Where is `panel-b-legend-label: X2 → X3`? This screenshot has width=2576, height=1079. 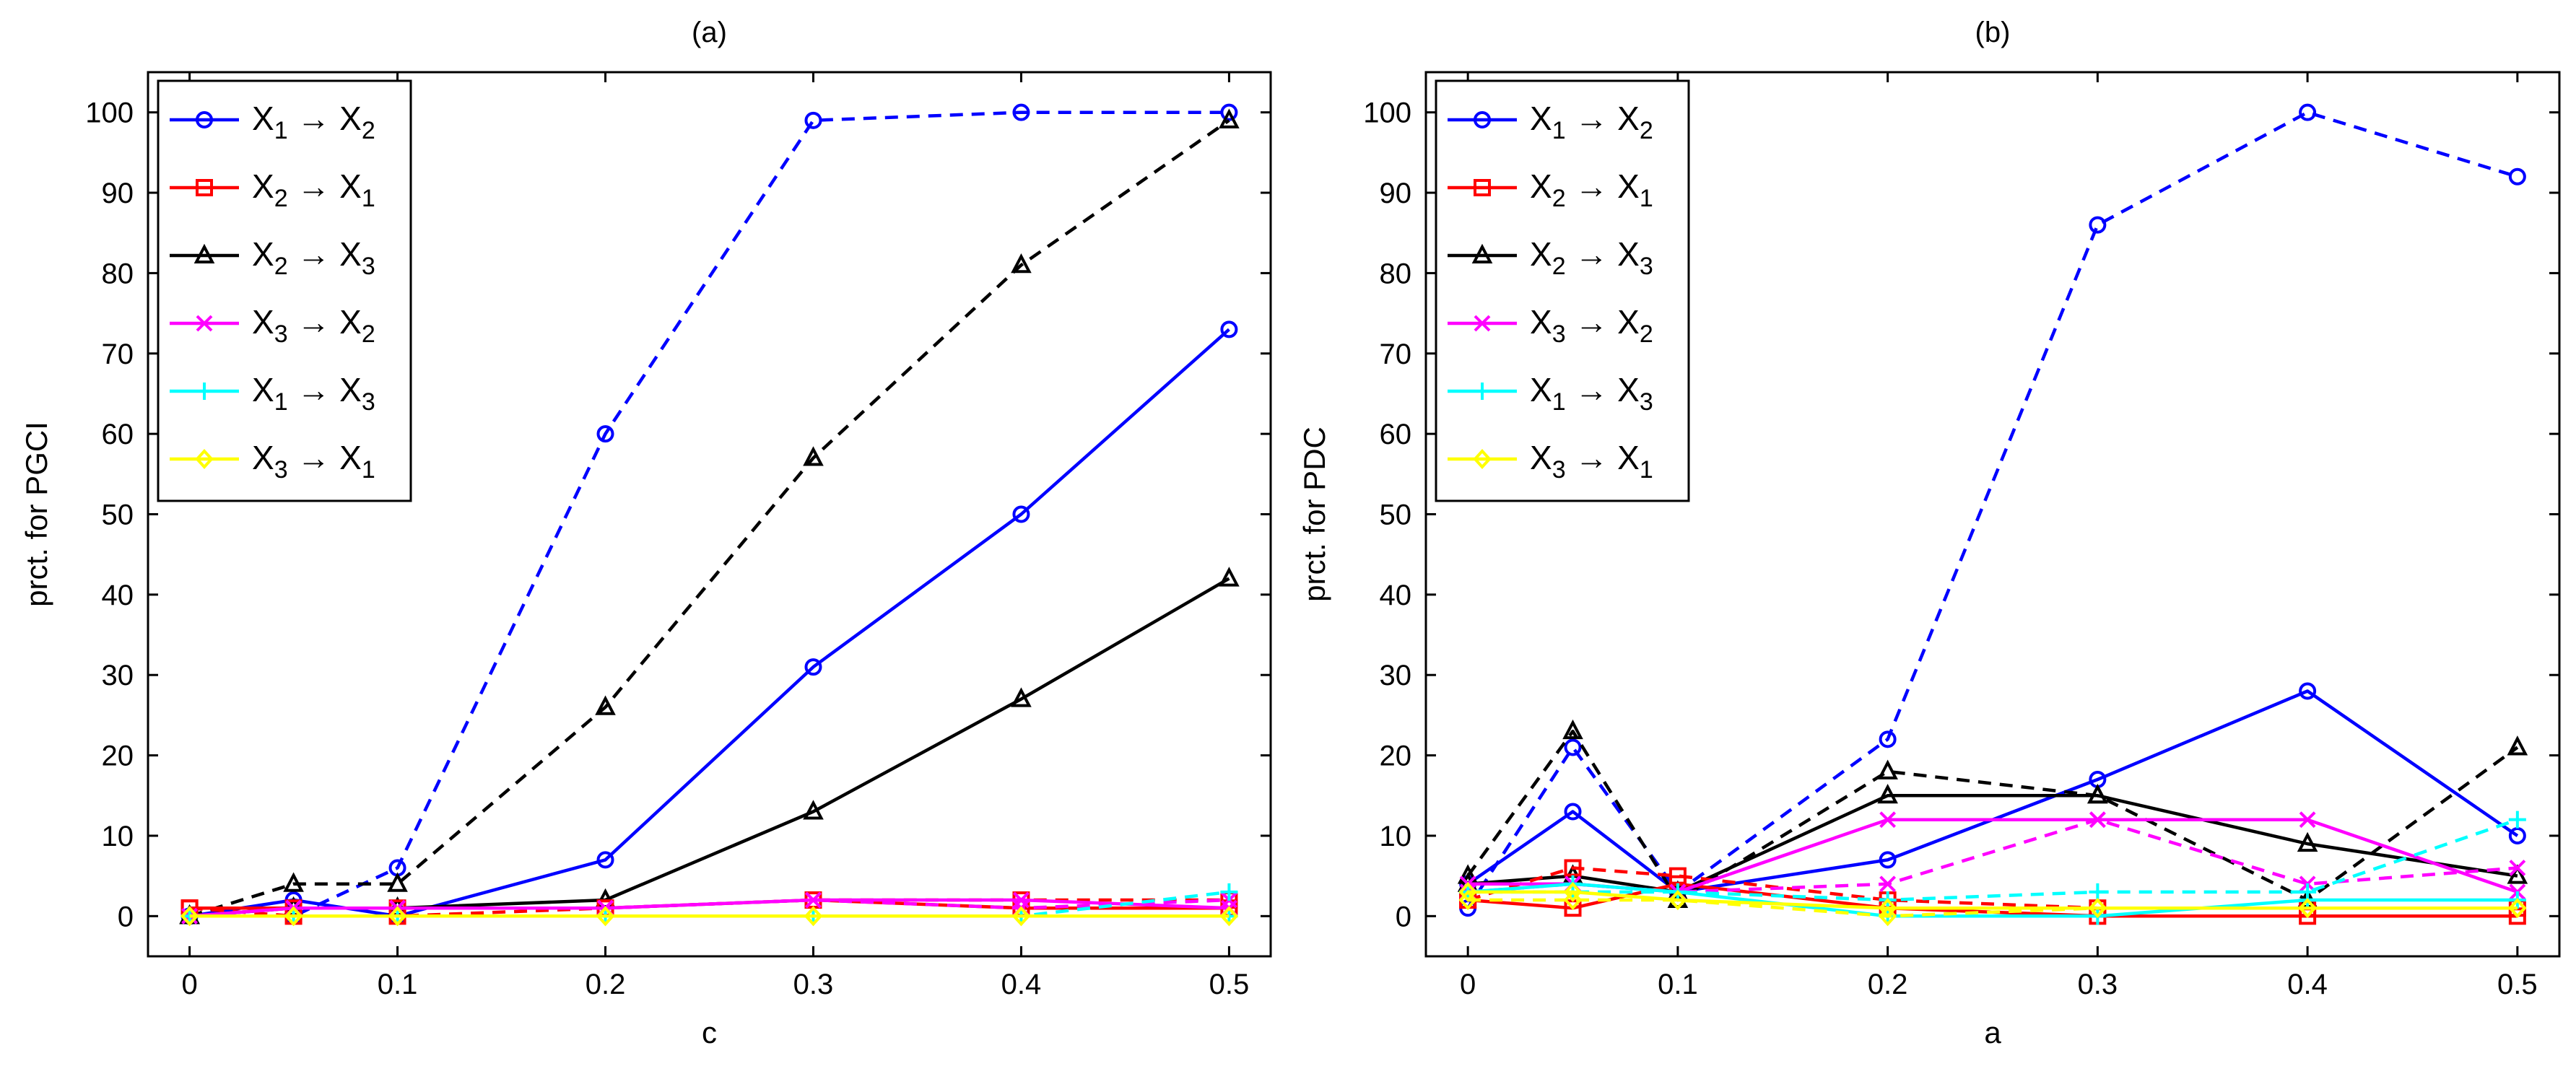 panel-b-legend-label: X2 → X3 is located at coordinates (1591, 257).